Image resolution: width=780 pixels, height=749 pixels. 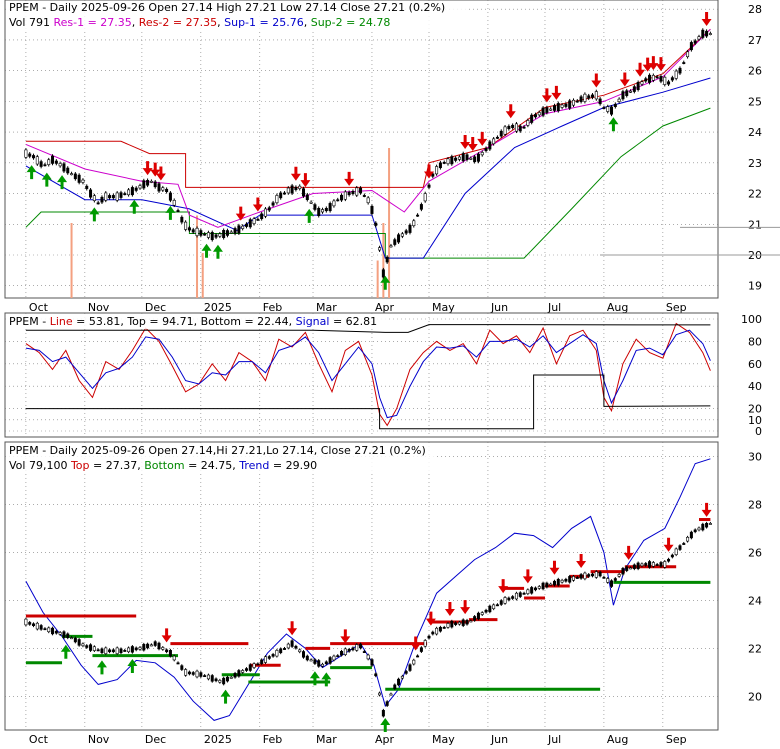 I want to click on price-ytick-7: 26, so click(x=755, y=71).